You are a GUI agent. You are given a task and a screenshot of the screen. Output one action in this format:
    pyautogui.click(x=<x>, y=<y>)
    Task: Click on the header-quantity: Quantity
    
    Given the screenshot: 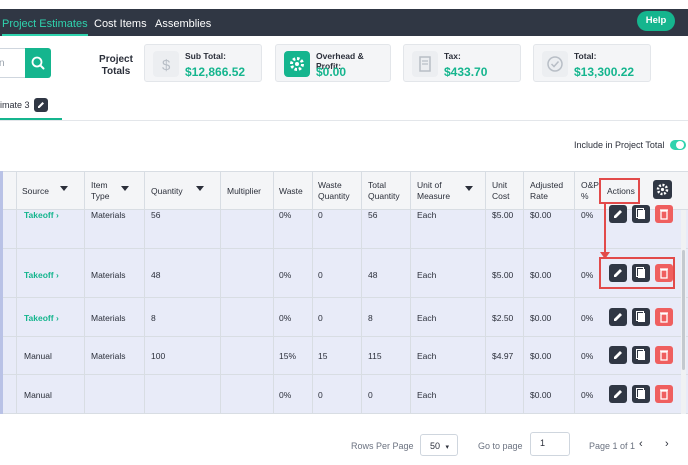 What is the action you would take?
    pyautogui.click(x=167, y=191)
    